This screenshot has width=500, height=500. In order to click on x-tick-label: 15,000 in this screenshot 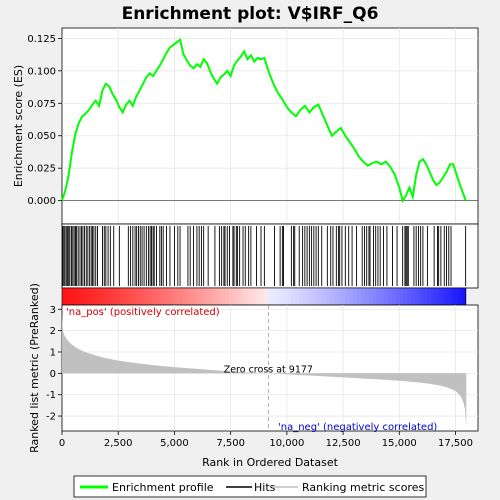, I will do `click(399, 443)`.